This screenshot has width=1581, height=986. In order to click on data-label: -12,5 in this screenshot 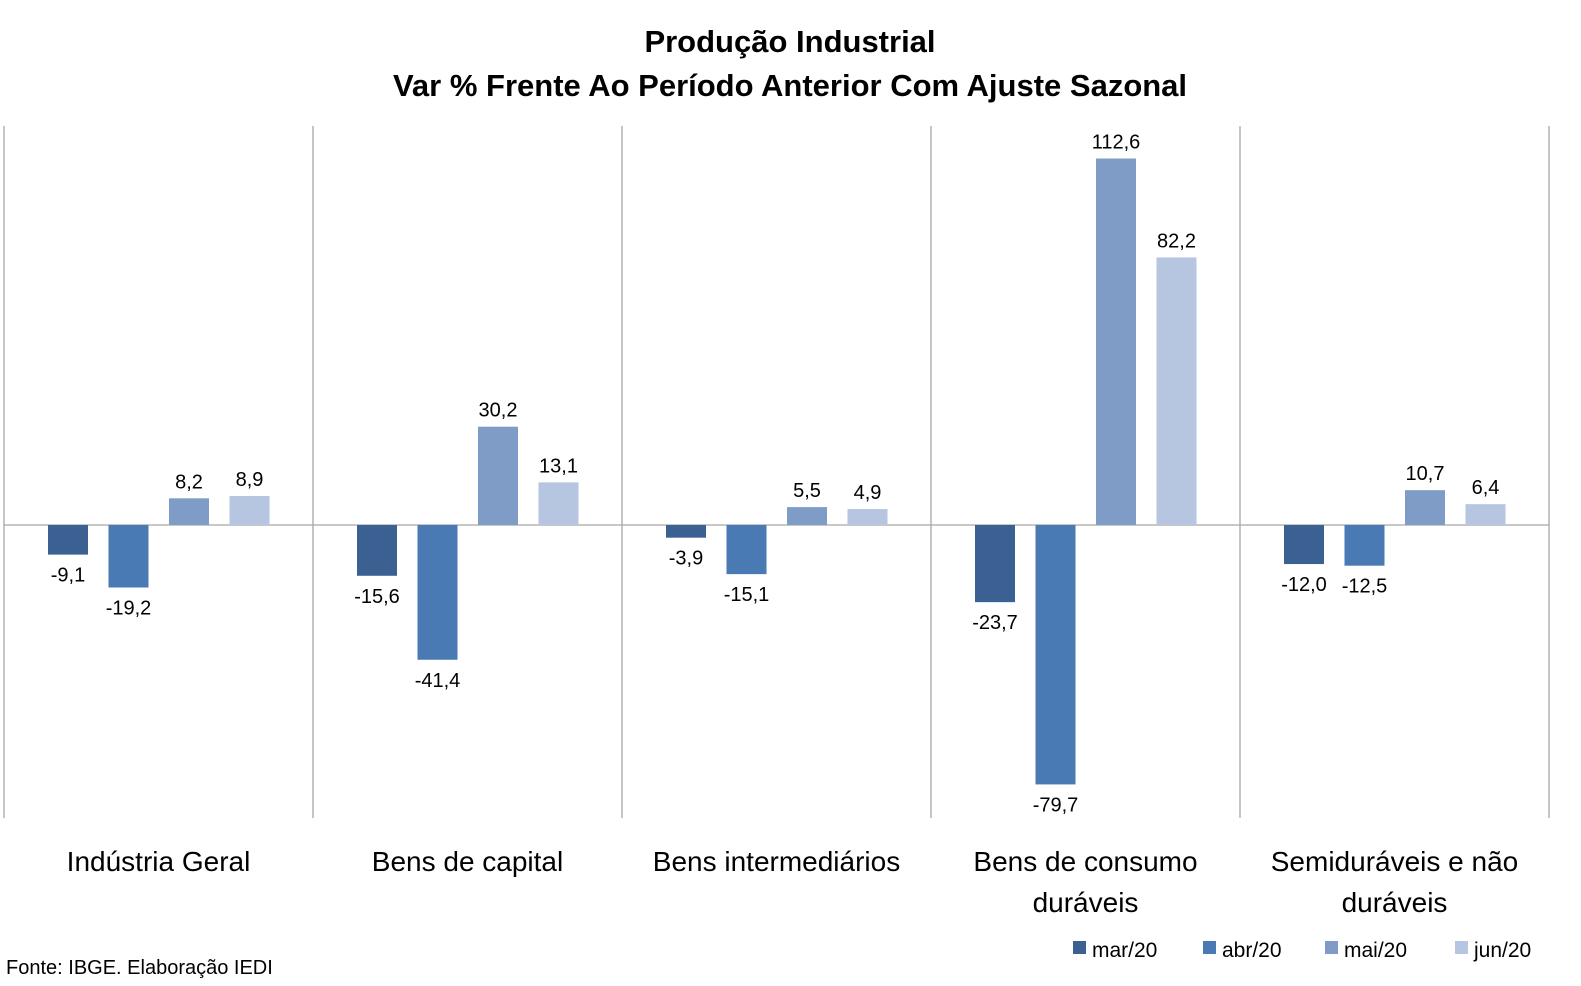, I will do `click(1365, 587)`.